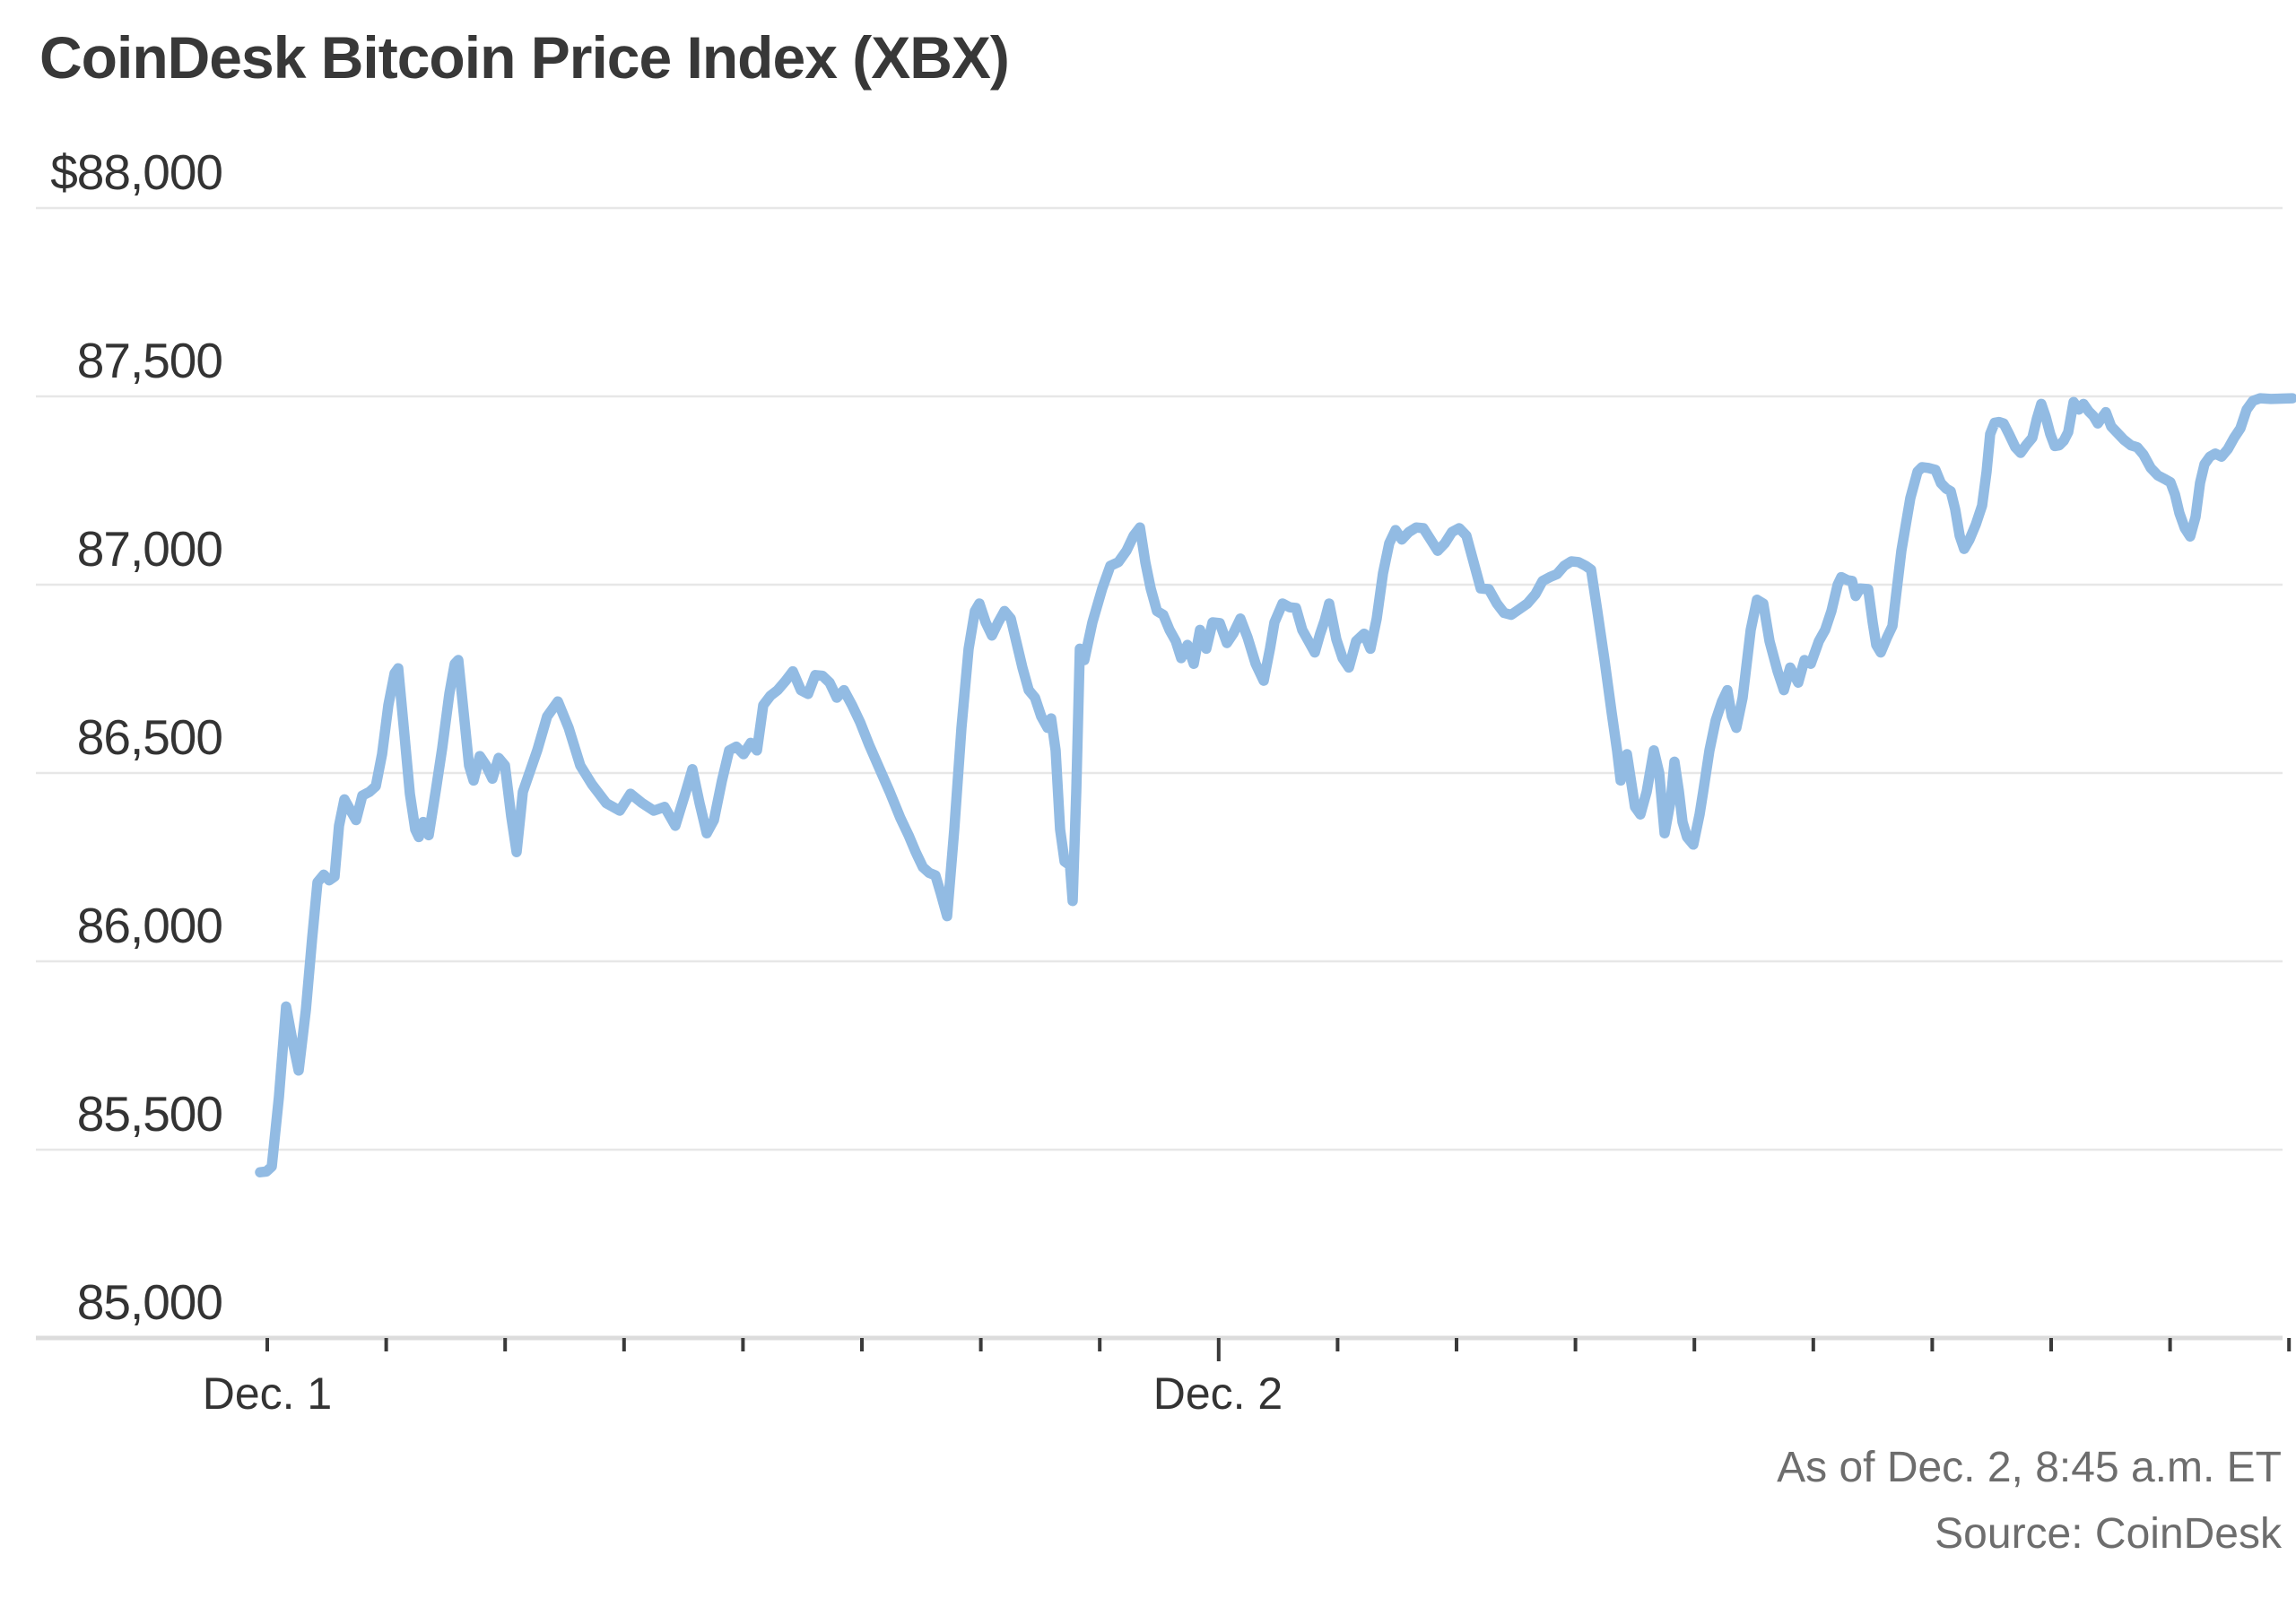  I want to click on source-attribution: Source: CoinDesk, so click(2108, 1534).